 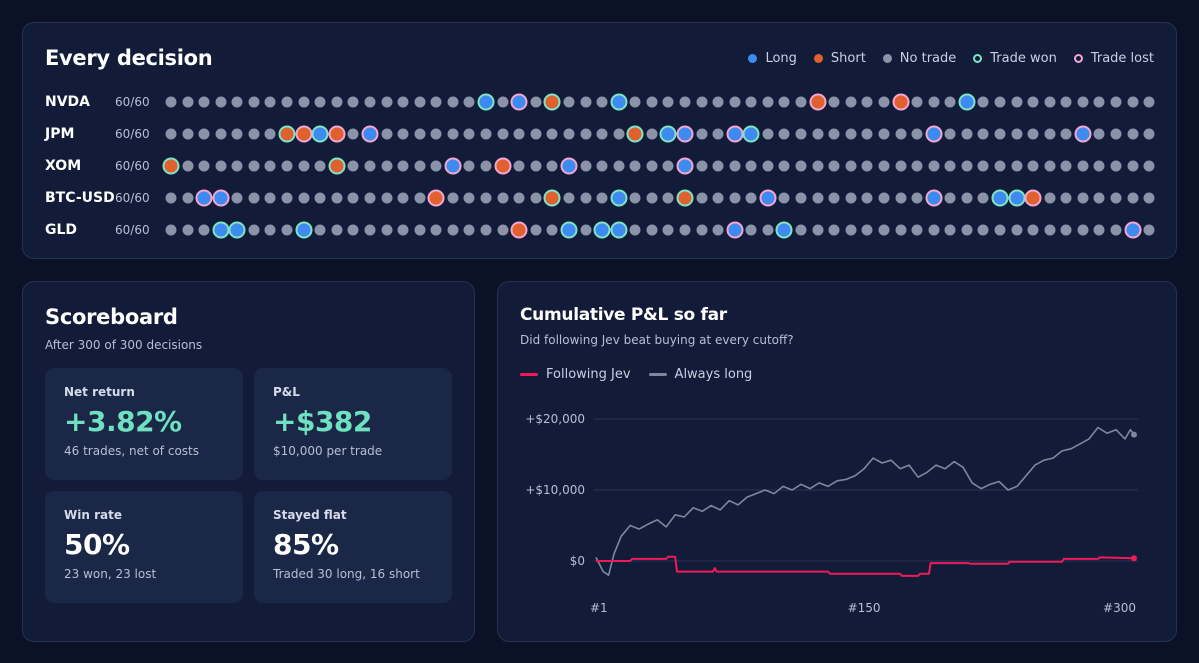 What do you see at coordinates (575, 374) in the screenshot?
I see `legend-item-following-jev: Following Jev` at bounding box center [575, 374].